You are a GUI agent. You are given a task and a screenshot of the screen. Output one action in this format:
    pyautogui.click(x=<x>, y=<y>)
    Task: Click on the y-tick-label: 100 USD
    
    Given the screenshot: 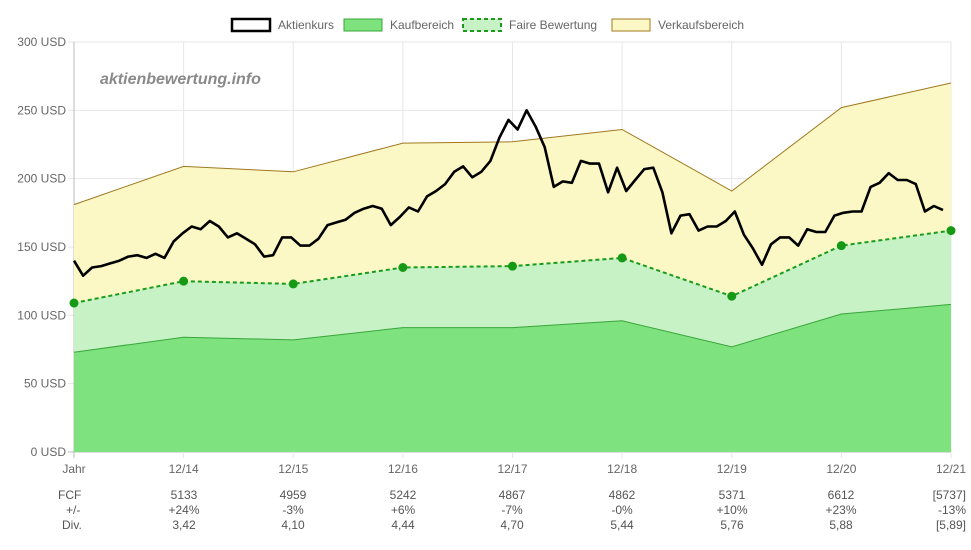 What is the action you would take?
    pyautogui.click(x=41, y=315)
    